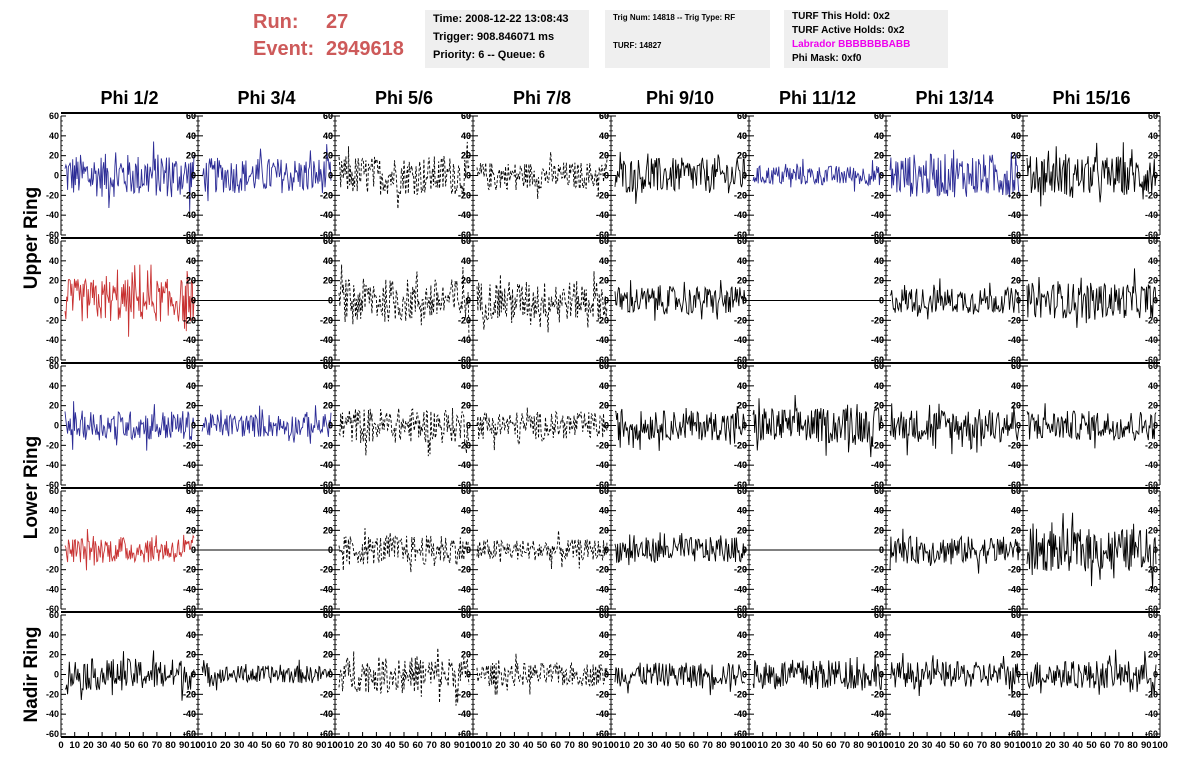 Image resolution: width=1196 pixels, height=772 pixels. What do you see at coordinates (337, 22) in the screenshot?
I see `run-value: 27` at bounding box center [337, 22].